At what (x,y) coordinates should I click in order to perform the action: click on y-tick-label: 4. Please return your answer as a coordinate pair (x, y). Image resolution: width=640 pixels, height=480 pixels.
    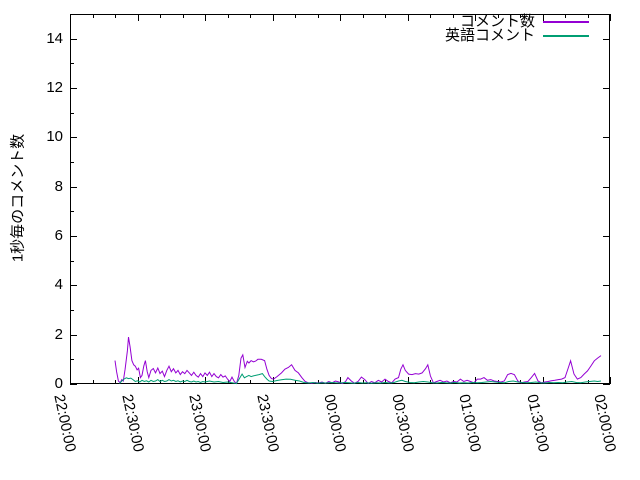
    Looking at the image, I should click on (58, 285).